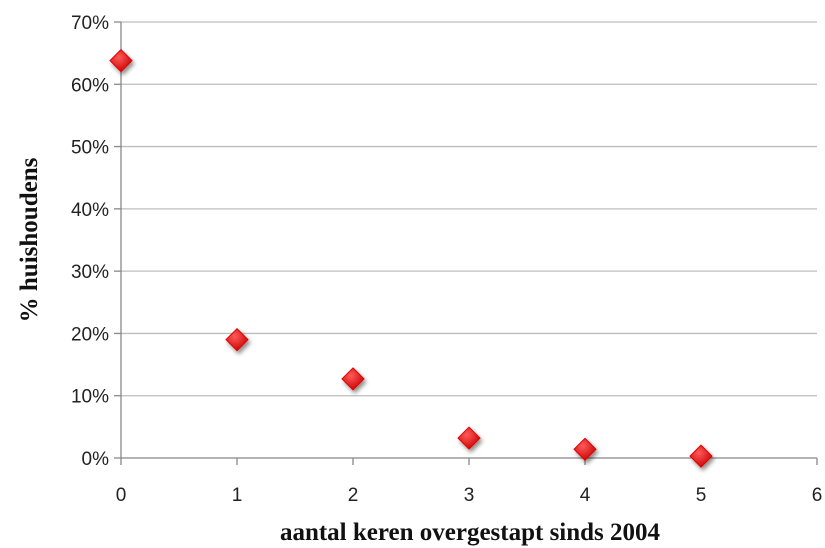 Image resolution: width=825 pixels, height=548 pixels. What do you see at coordinates (817, 495) in the screenshot?
I see `x-tick-label: 6` at bounding box center [817, 495].